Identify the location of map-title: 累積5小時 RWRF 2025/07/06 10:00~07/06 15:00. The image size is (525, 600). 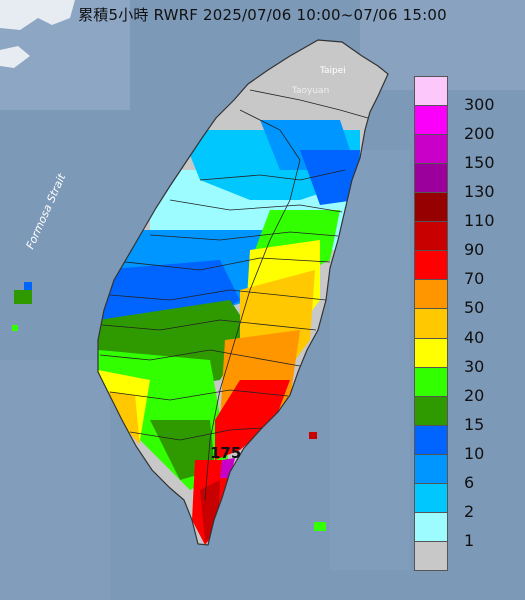
(262, 15).